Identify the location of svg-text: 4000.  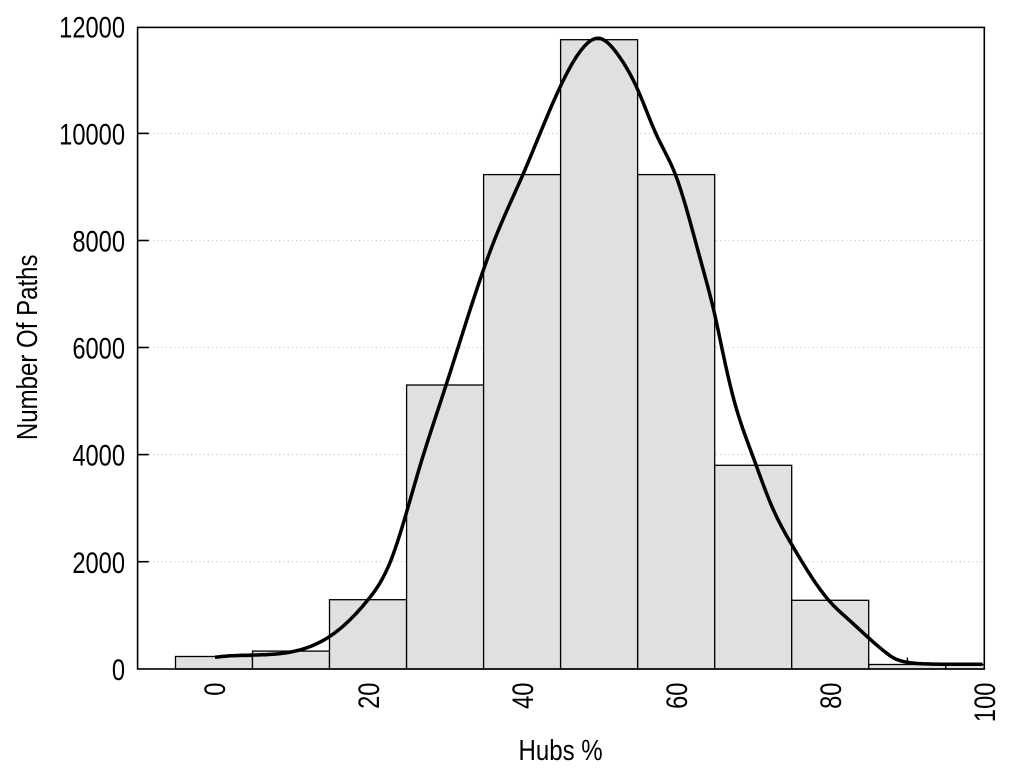
(98, 455).